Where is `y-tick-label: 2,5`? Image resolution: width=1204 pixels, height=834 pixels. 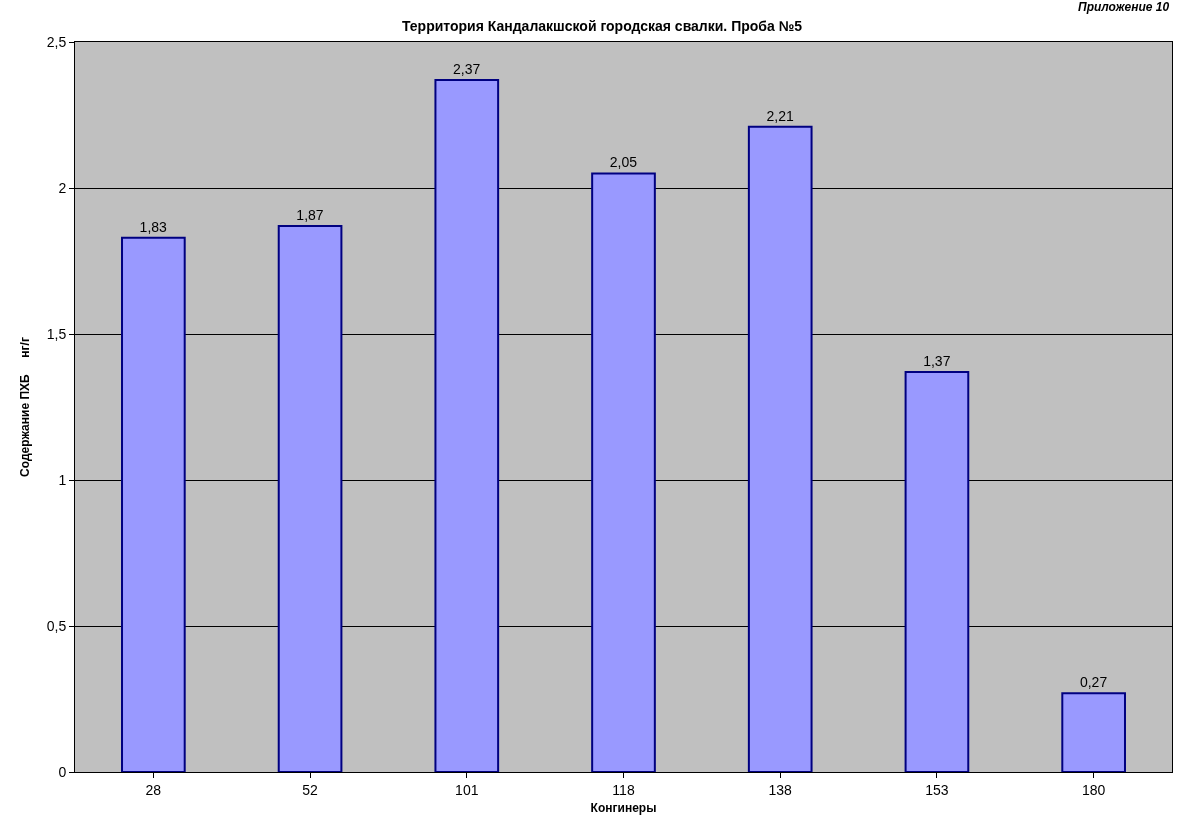
y-tick-label: 2,5 is located at coordinates (56, 41).